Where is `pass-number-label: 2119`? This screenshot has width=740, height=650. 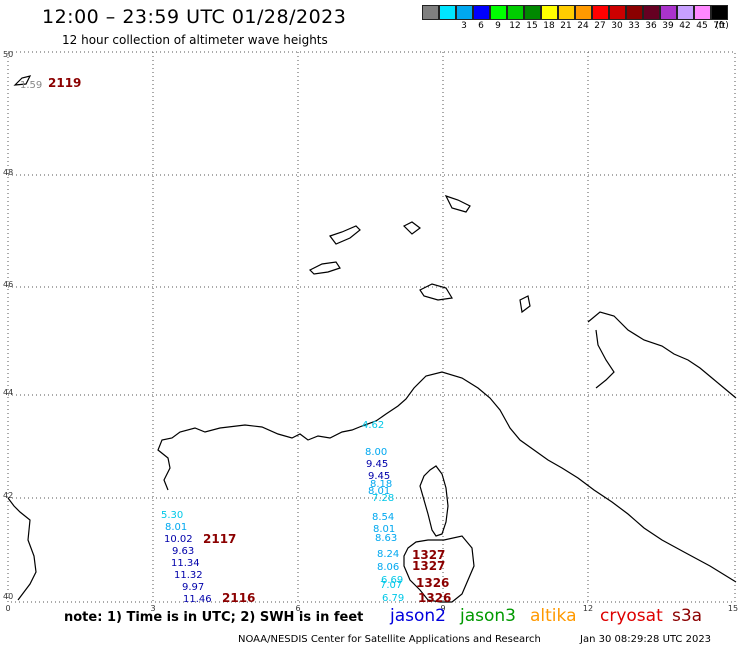 pass-number-label: 2119 is located at coordinates (64, 83).